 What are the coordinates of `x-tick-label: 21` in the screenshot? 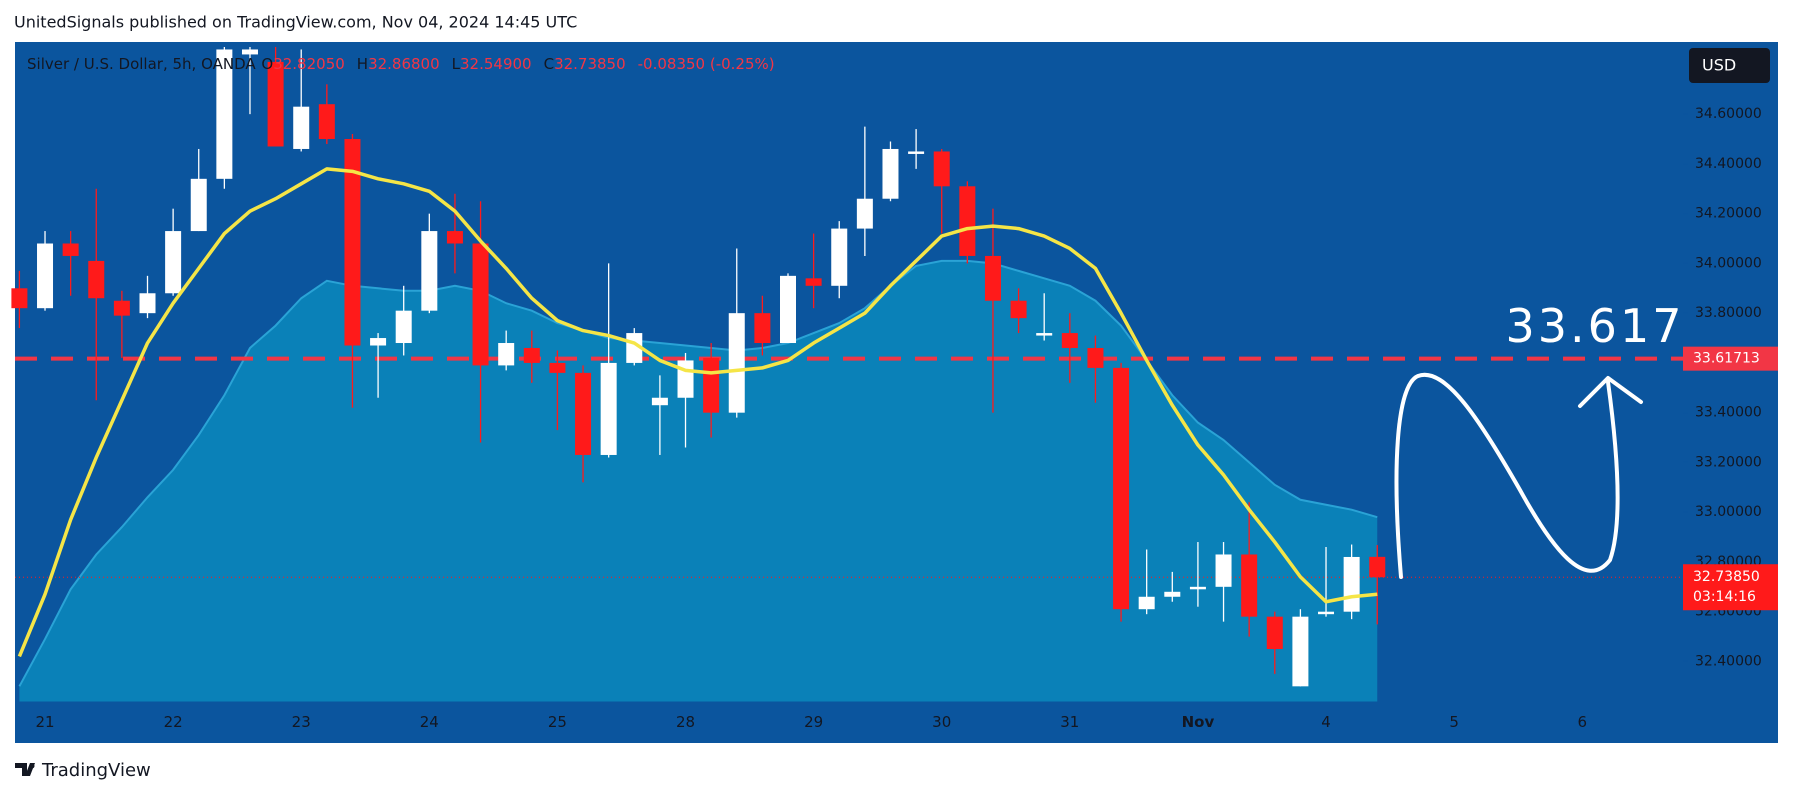 It's located at (44, 722).